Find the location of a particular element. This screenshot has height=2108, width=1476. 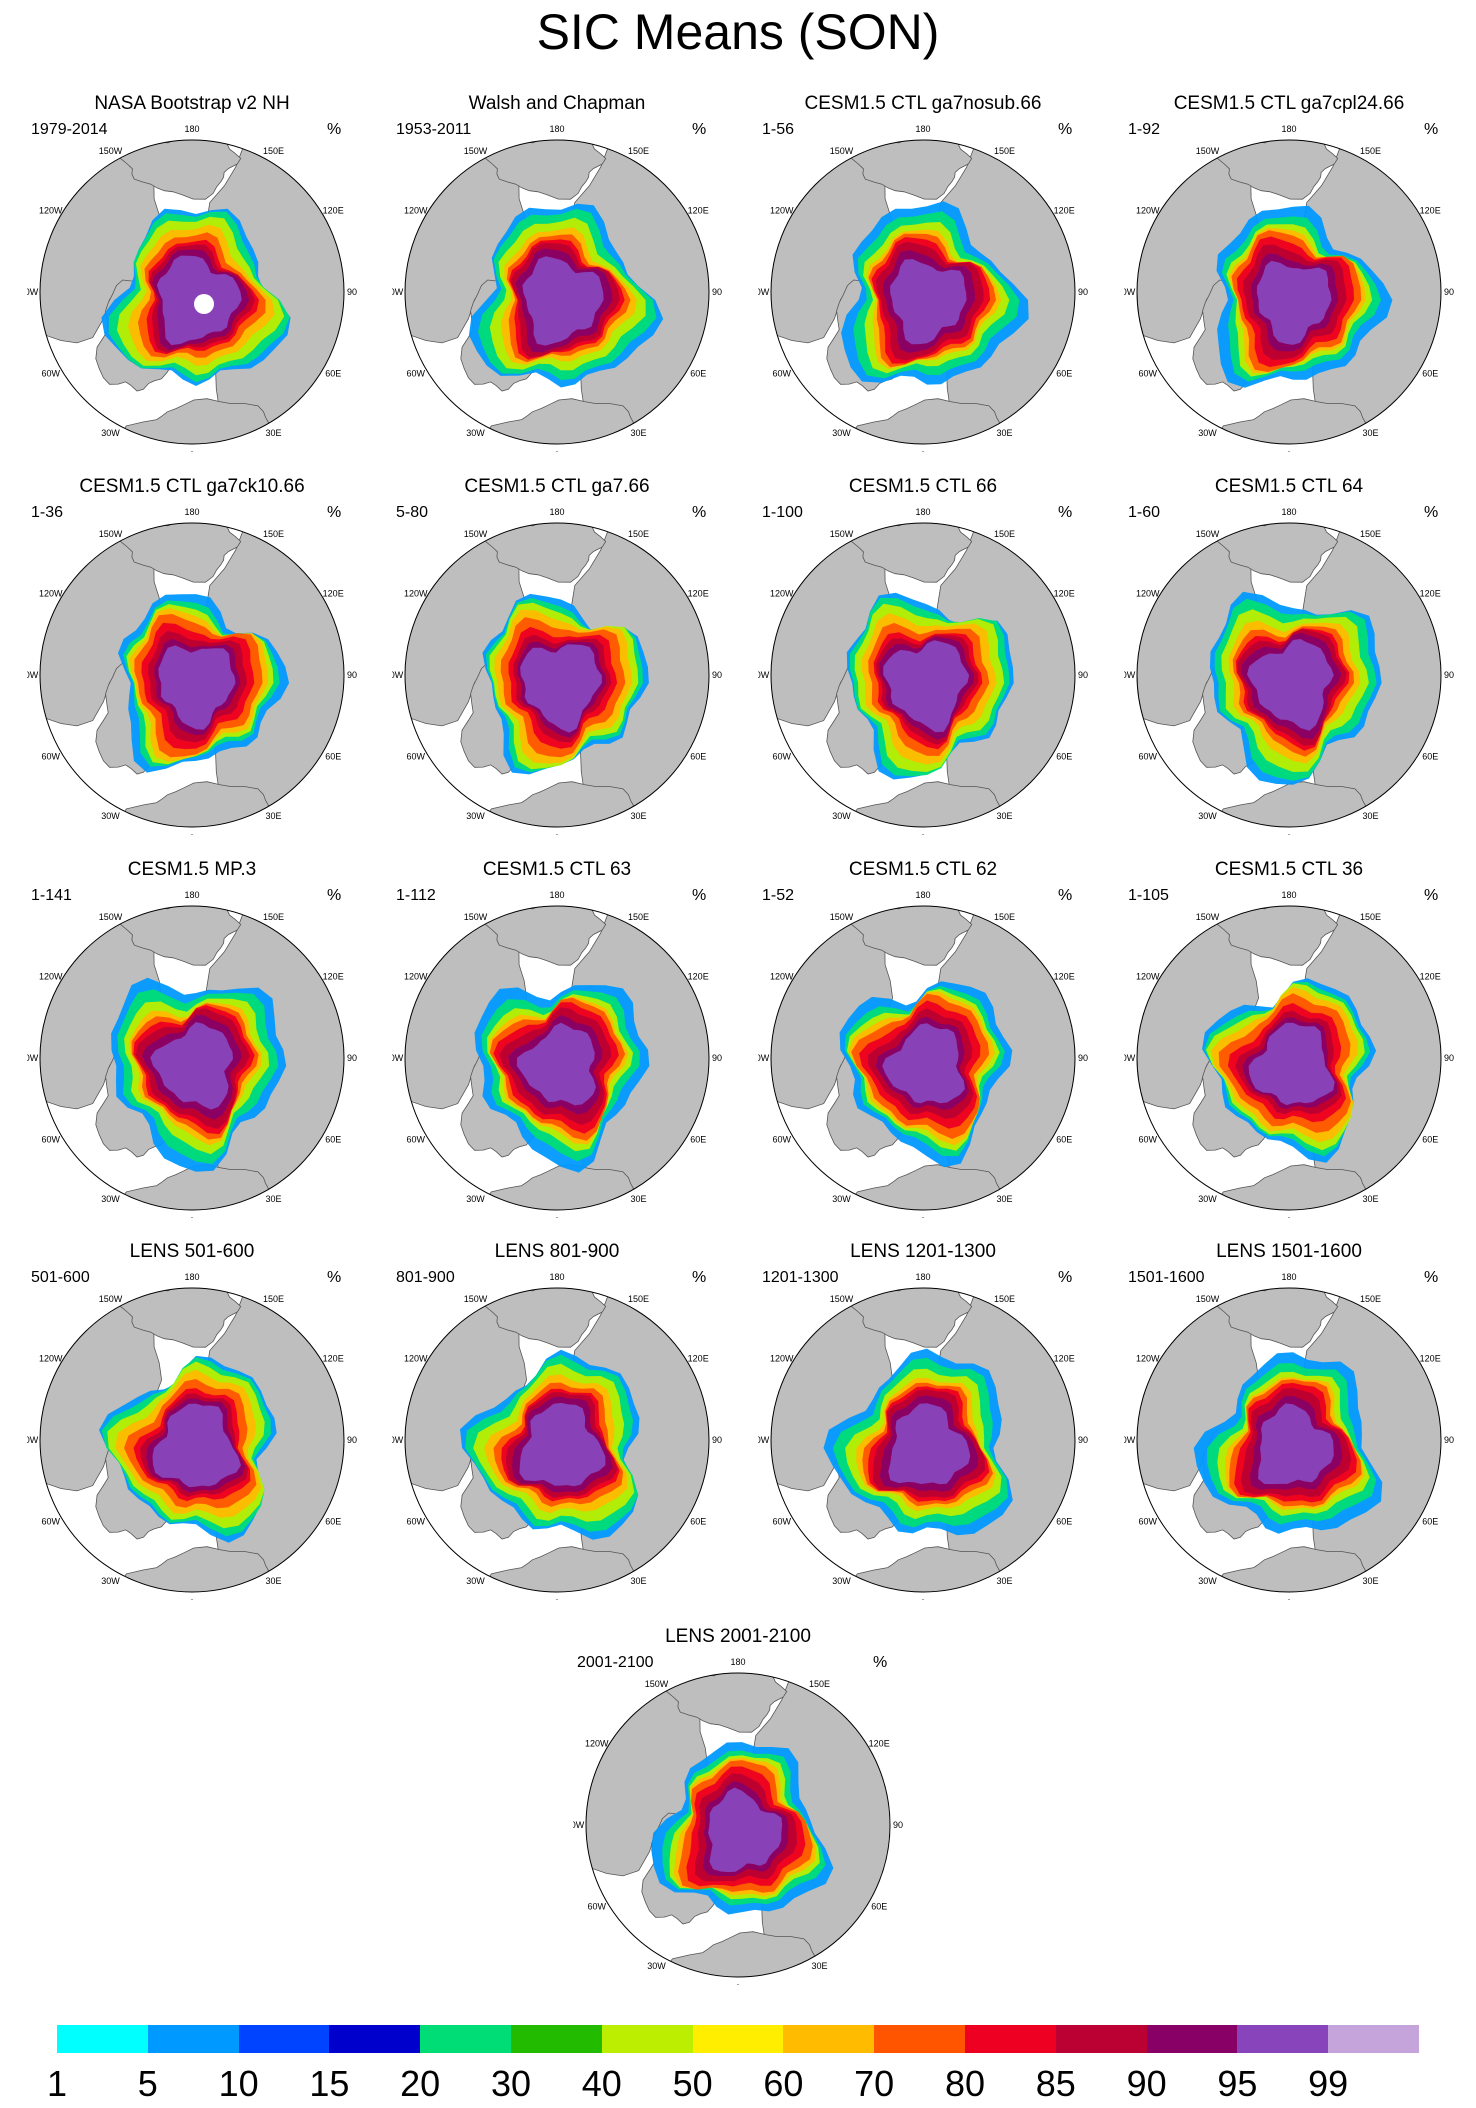

colorbar-label: 30 is located at coordinates (511, 2083).